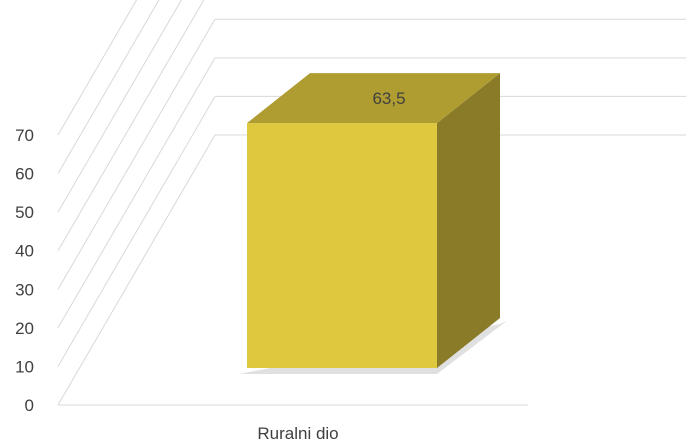 This screenshot has height=445, width=686. I want to click on y-tick-label: 60, so click(24, 174).